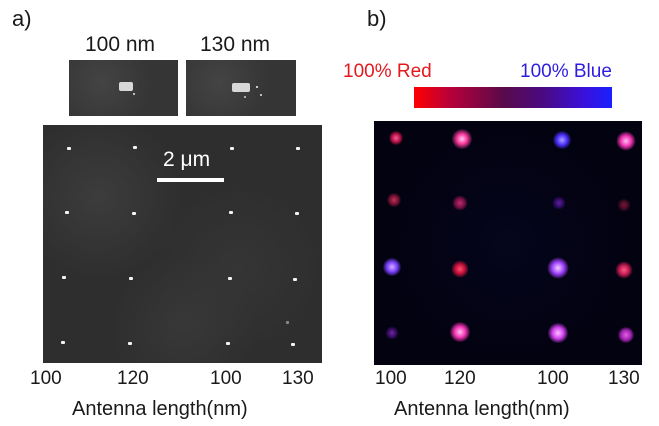 This screenshot has height=426, width=659. What do you see at coordinates (123, 88) in the screenshot?
I see `sem-inset-100nm` at bounding box center [123, 88].